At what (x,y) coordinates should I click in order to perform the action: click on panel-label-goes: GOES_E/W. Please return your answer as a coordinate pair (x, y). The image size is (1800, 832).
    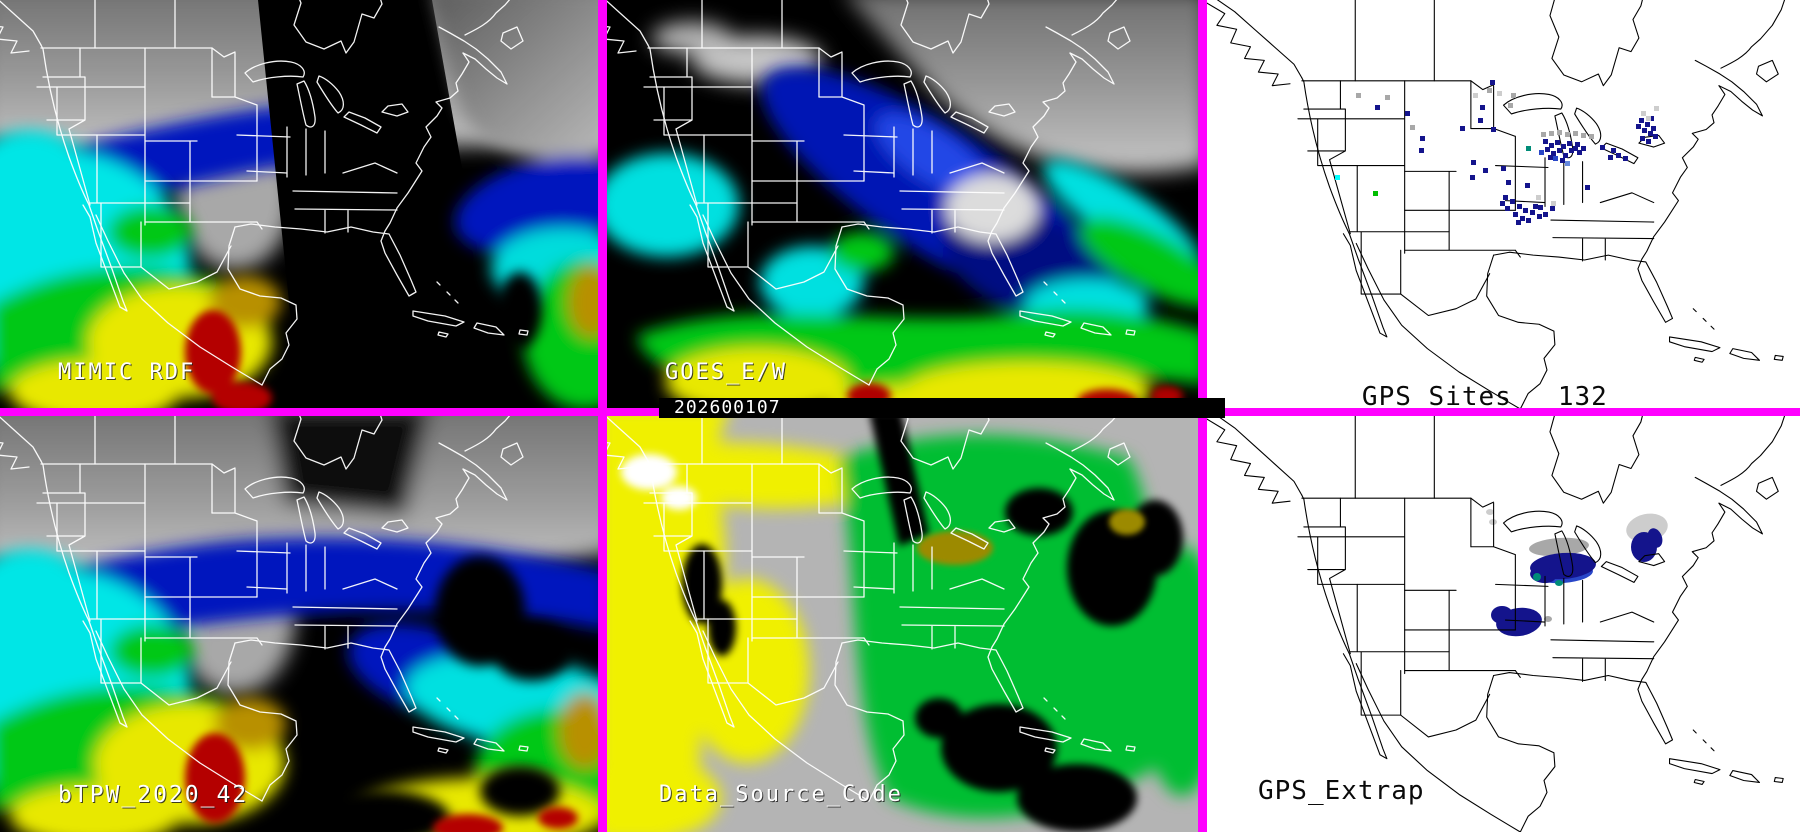
    Looking at the image, I should click on (726, 372).